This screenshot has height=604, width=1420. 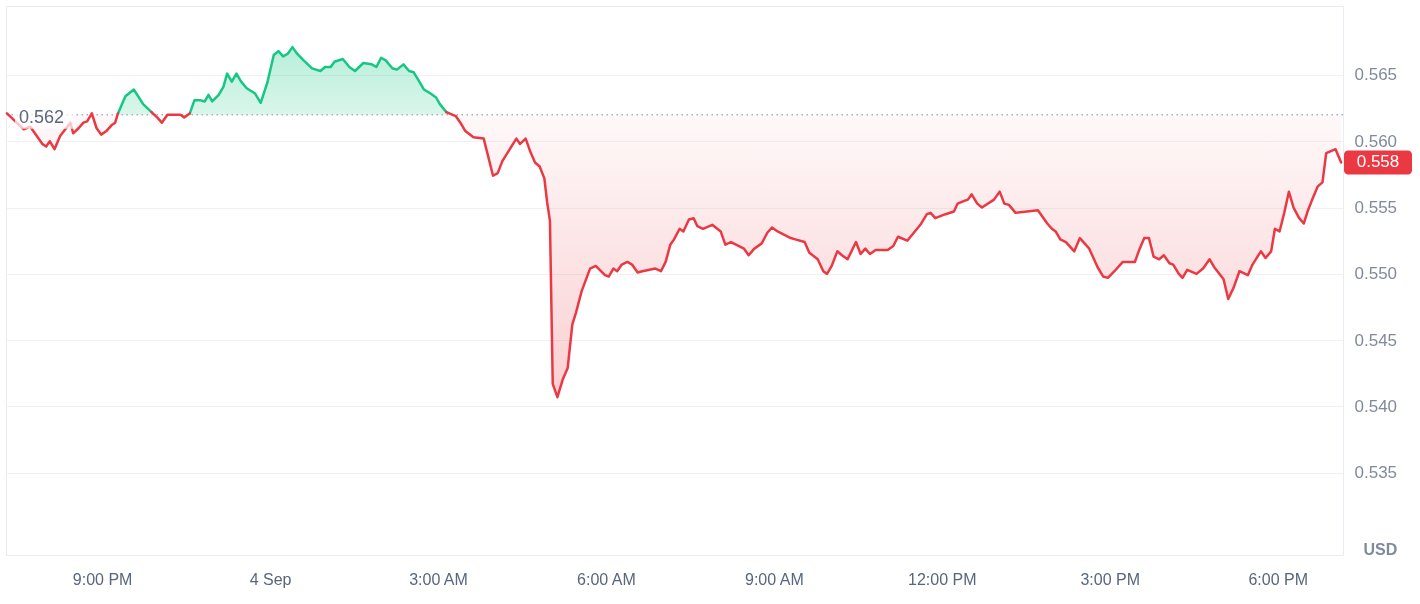 I want to click on annotation: 0.558, so click(x=1378, y=162).